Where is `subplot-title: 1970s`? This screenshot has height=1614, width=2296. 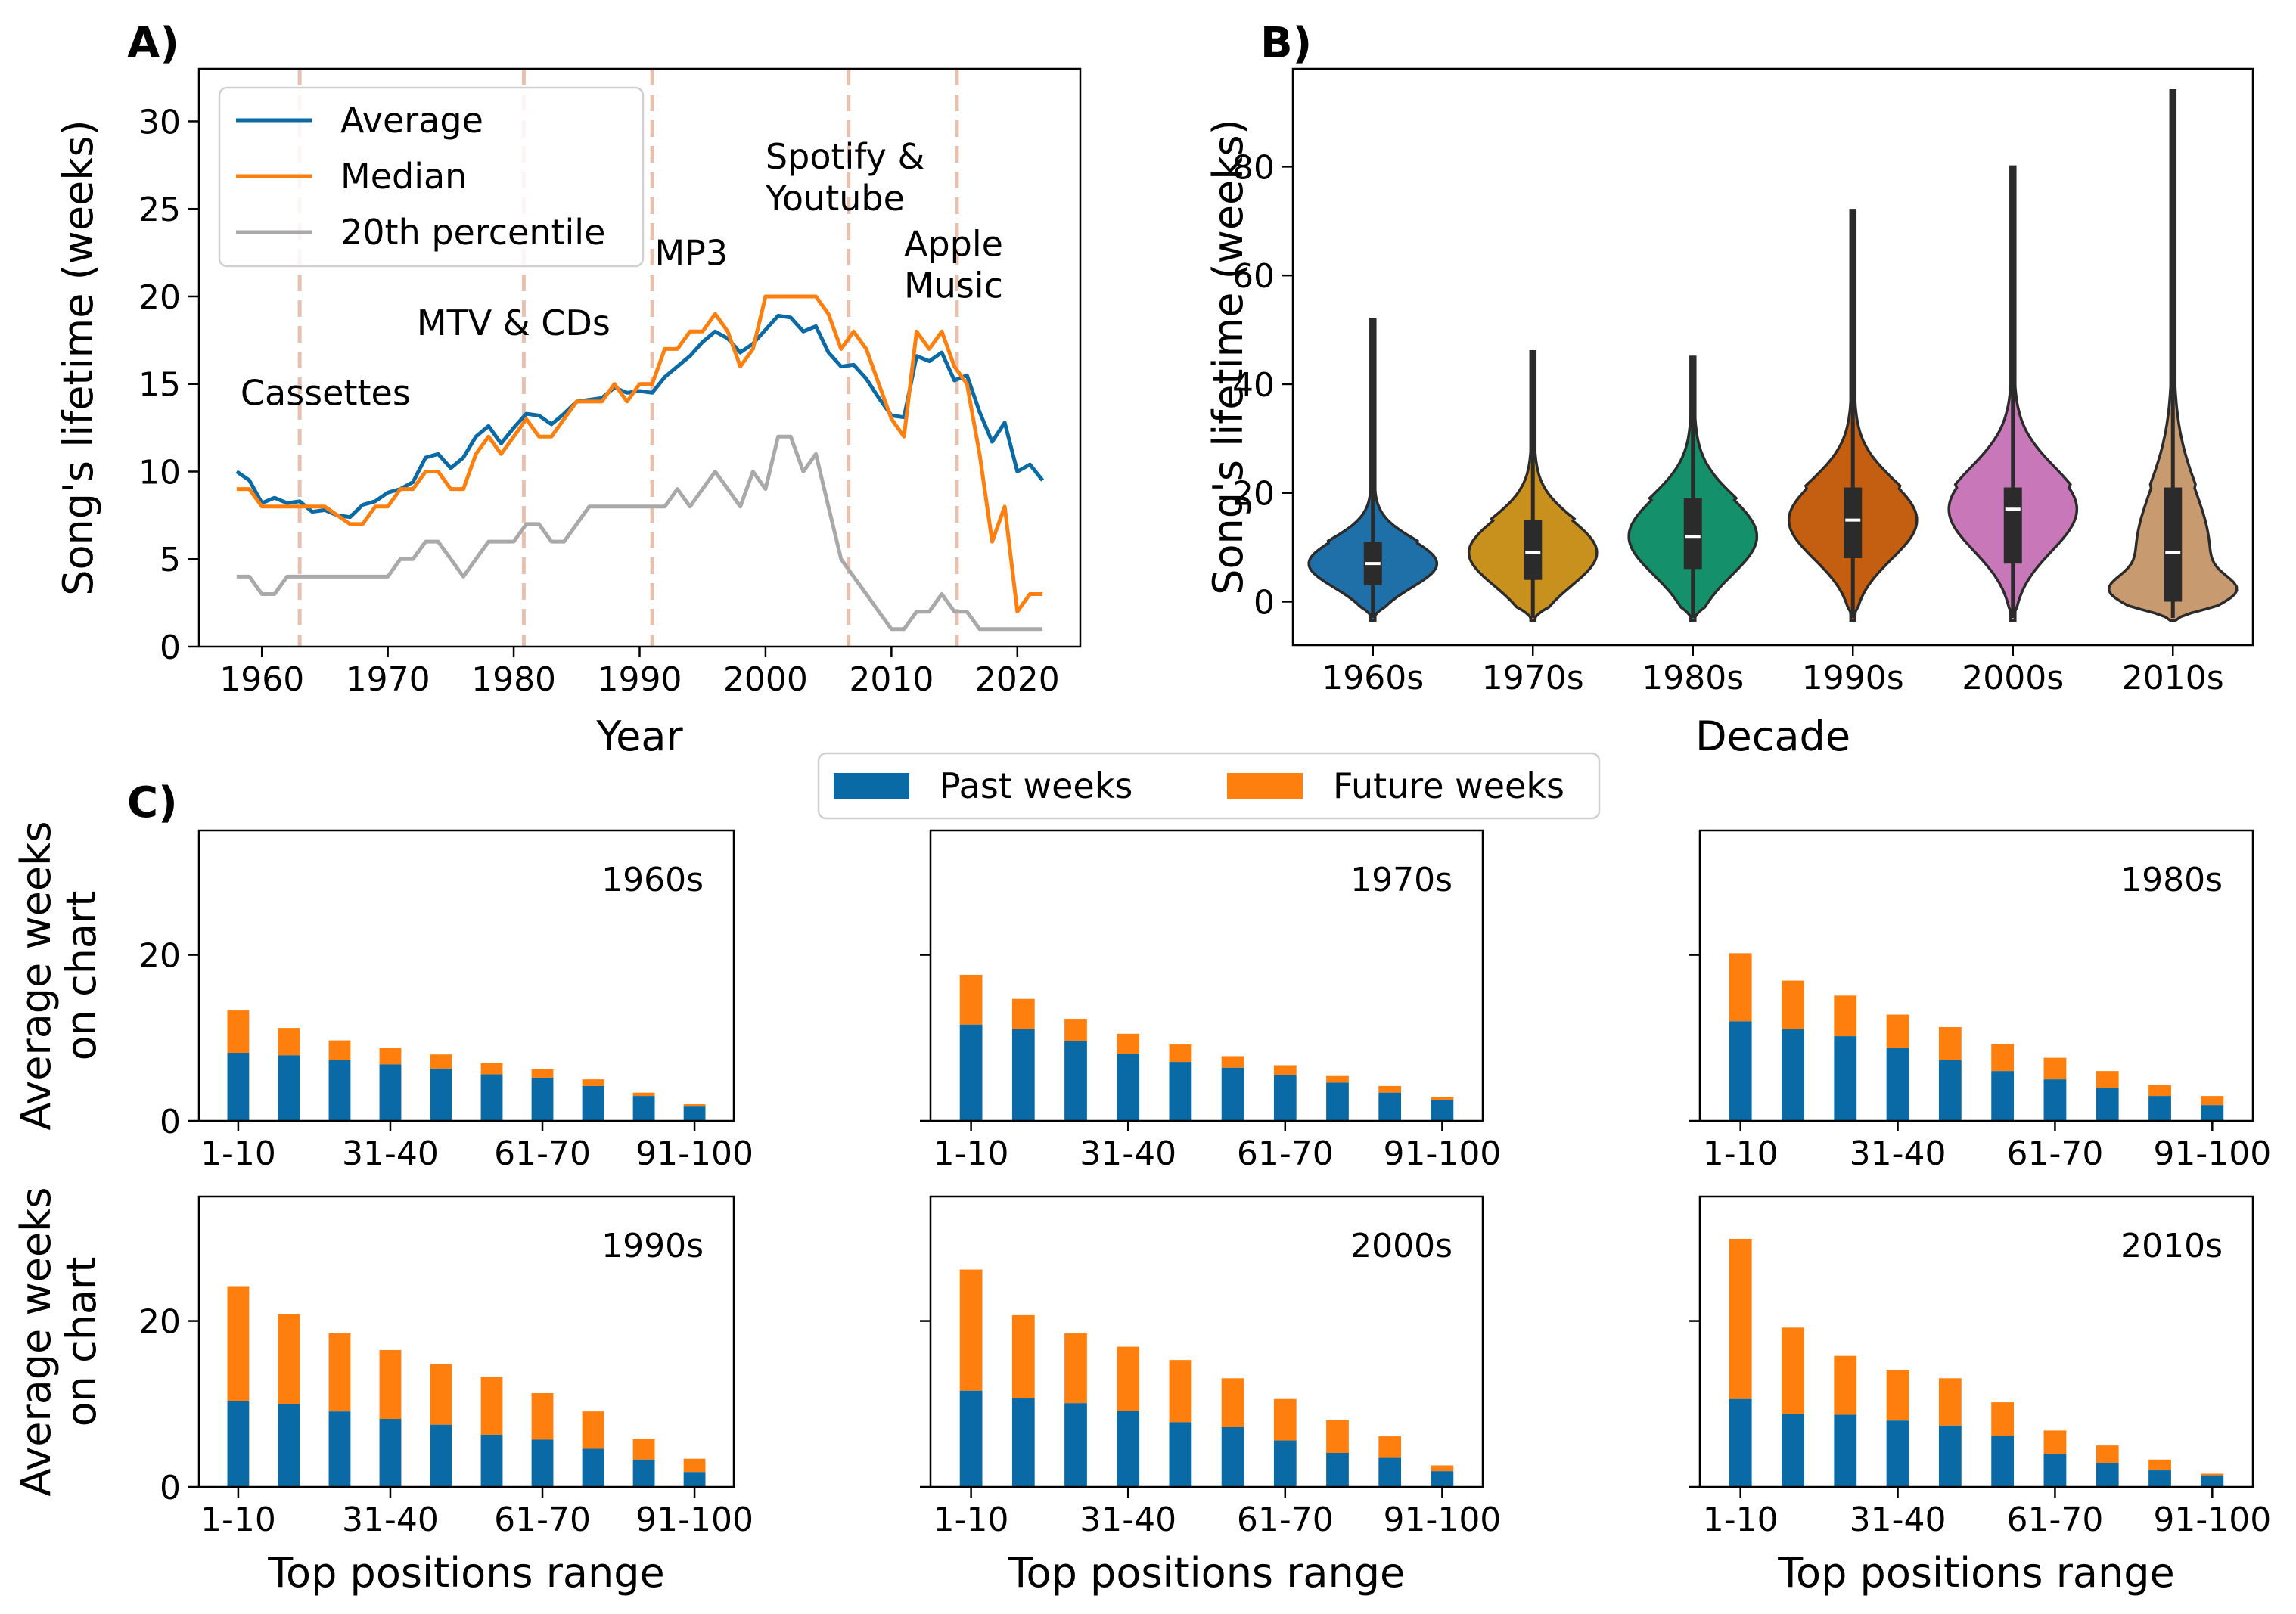 subplot-title: 1970s is located at coordinates (1401, 880).